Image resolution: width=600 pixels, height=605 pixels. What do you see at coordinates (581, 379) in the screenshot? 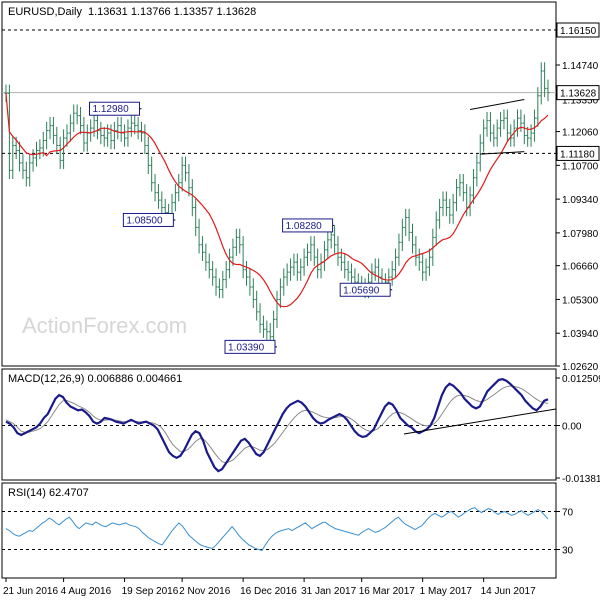
I see `macd-axis-tick-label: 0.012509` at bounding box center [581, 379].